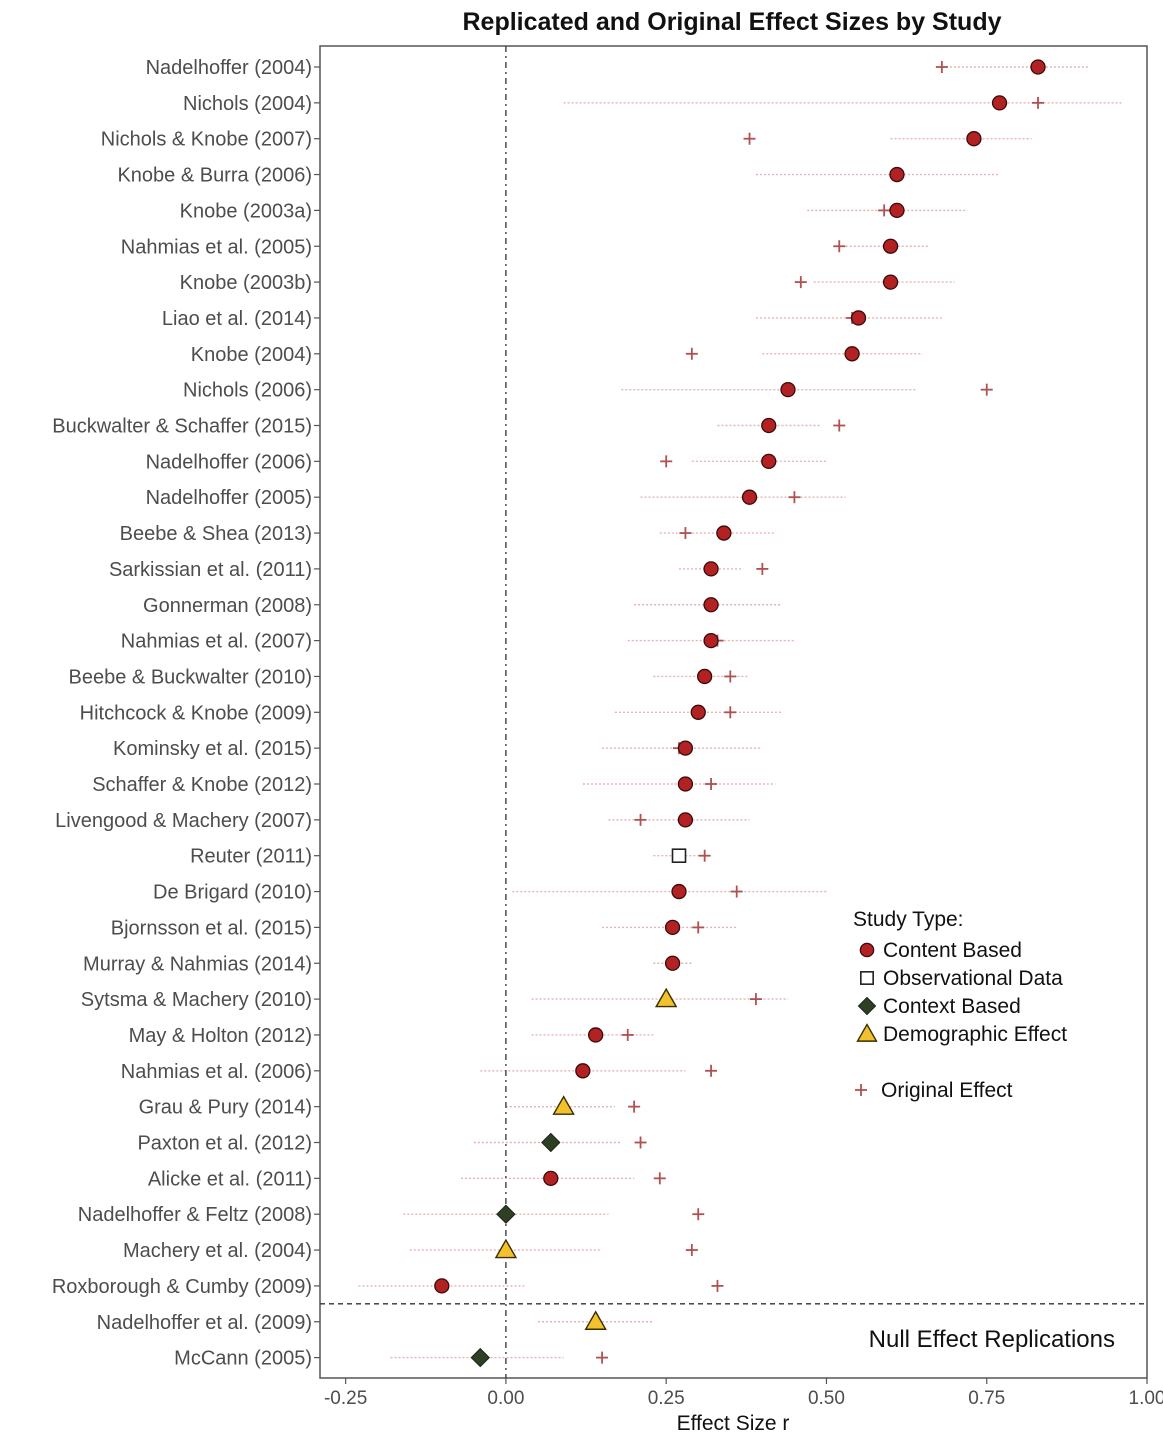  Describe the element at coordinates (212, 749) in the screenshot. I see `study-label: Kominsky et al. (2015)` at that location.